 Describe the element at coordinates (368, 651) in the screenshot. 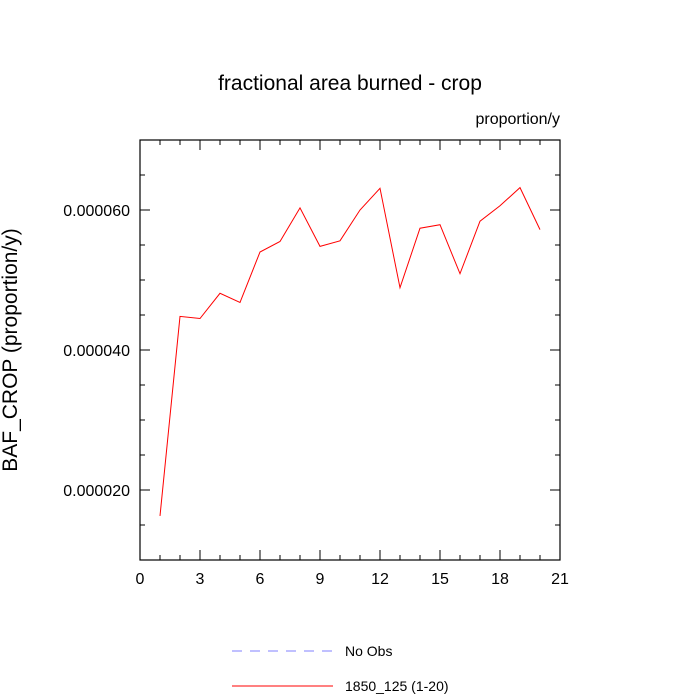

I see `legend-label: No Obs` at that location.